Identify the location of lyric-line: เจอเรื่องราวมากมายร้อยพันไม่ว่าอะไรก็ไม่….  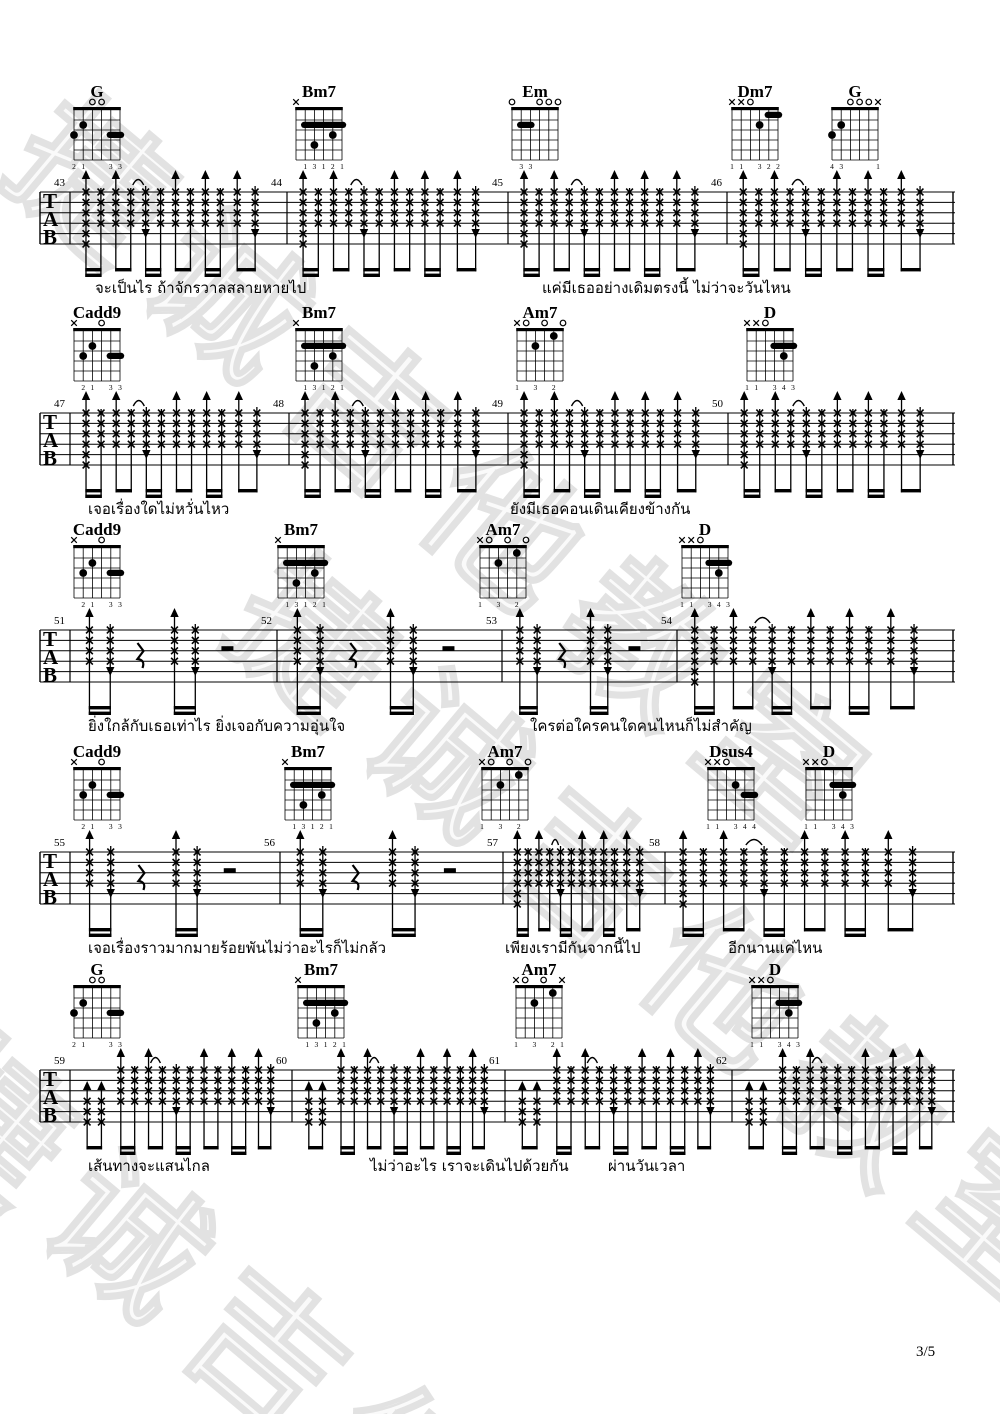
(237, 948).